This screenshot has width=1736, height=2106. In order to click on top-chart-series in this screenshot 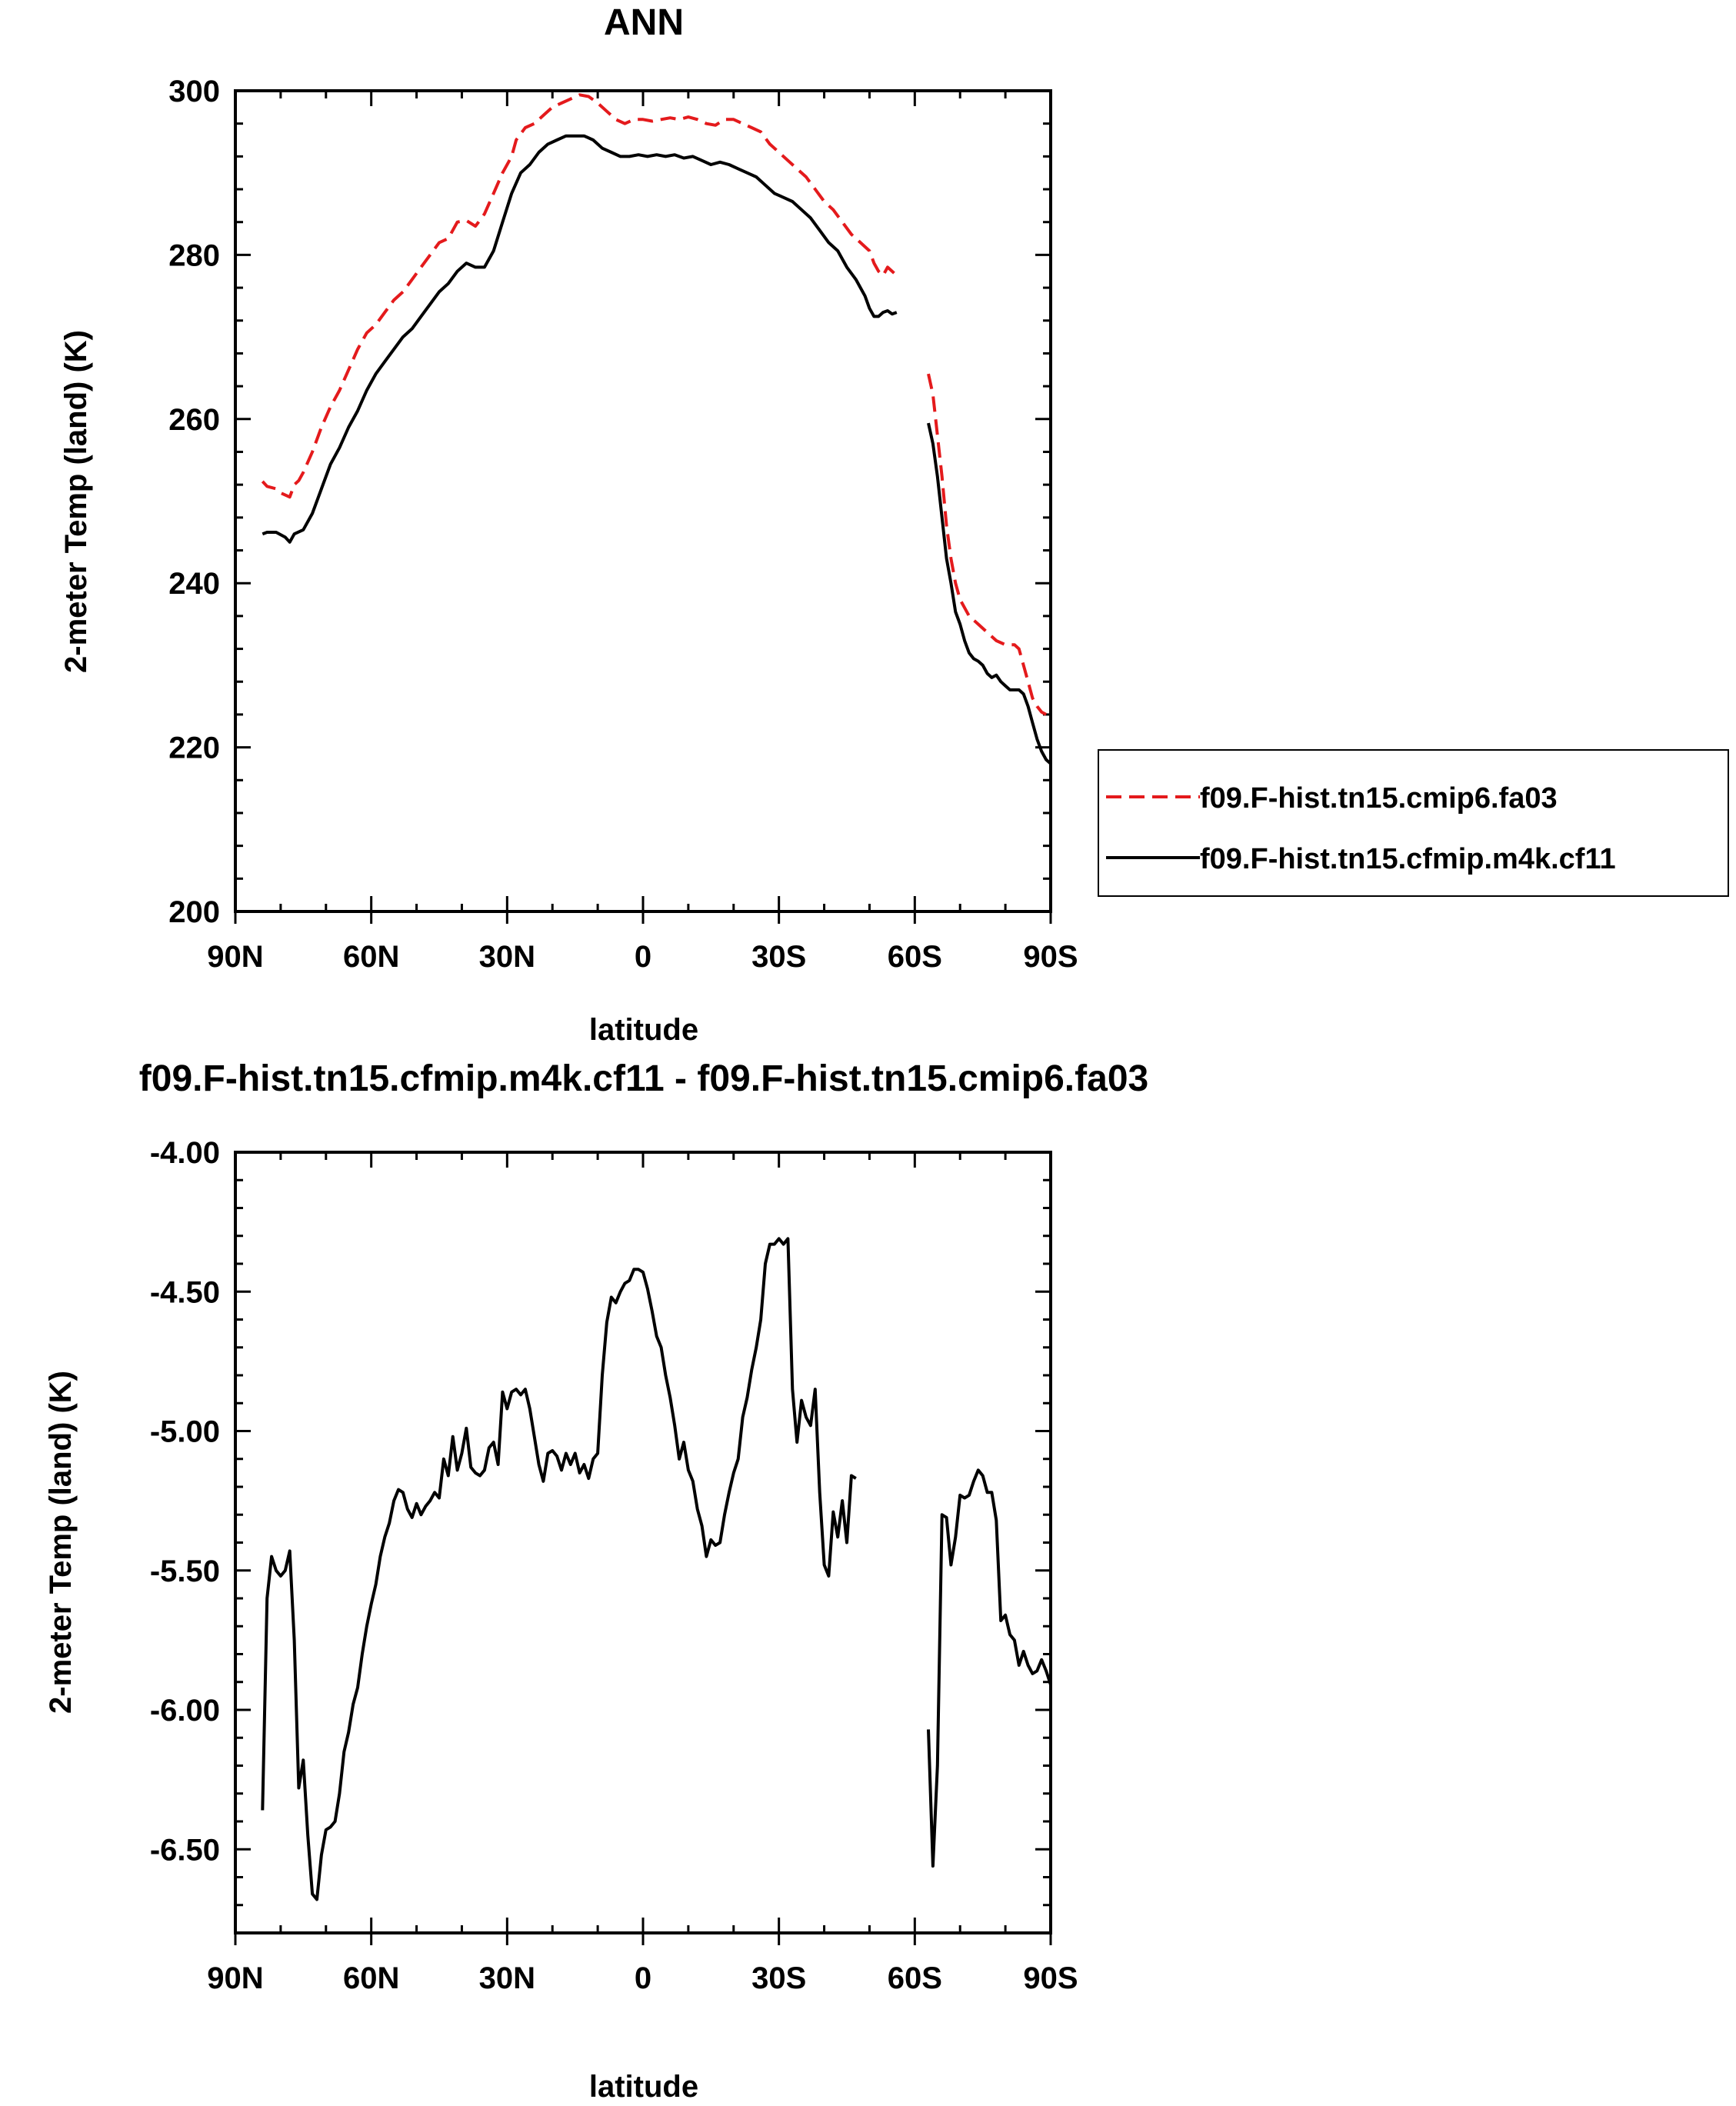, I will do `click(656, 429)`.